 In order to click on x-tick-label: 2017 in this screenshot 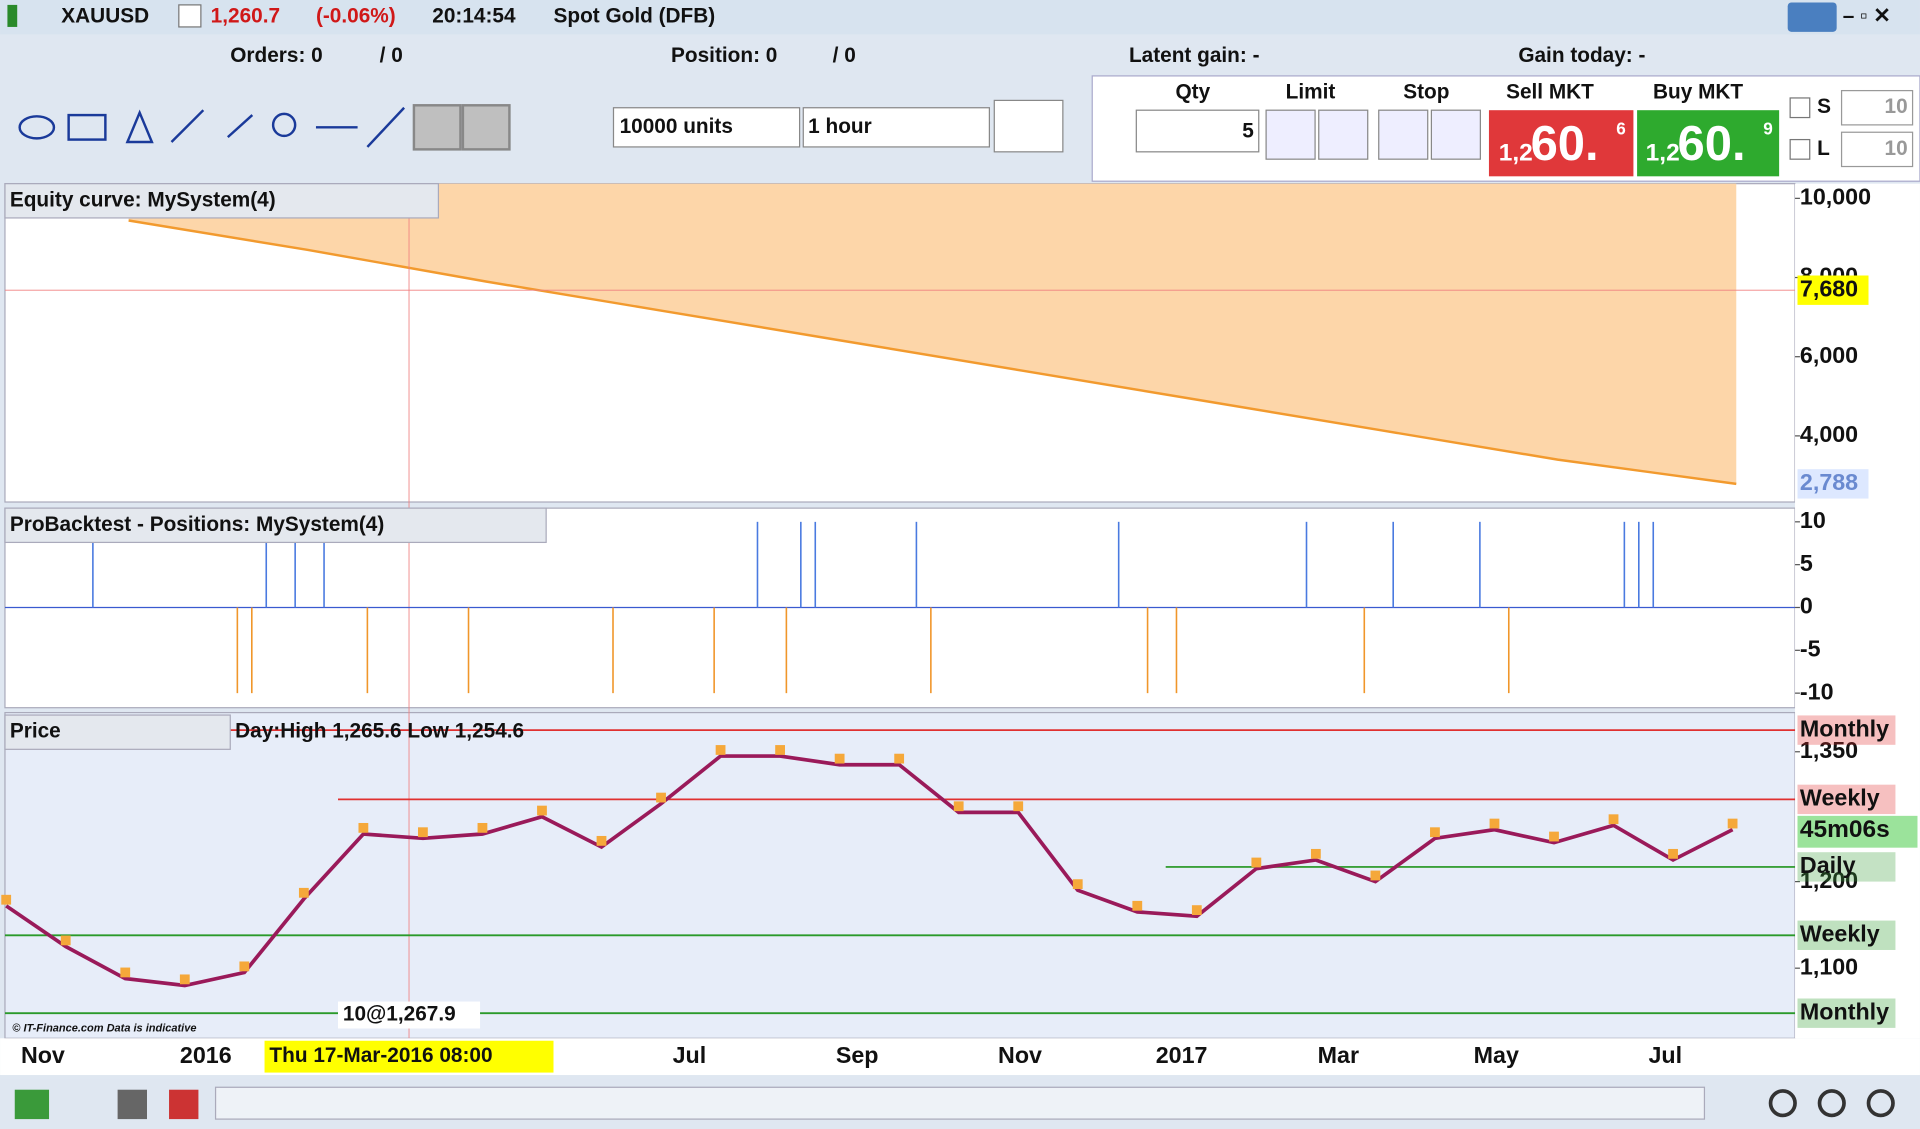, I will do `click(1182, 1055)`.